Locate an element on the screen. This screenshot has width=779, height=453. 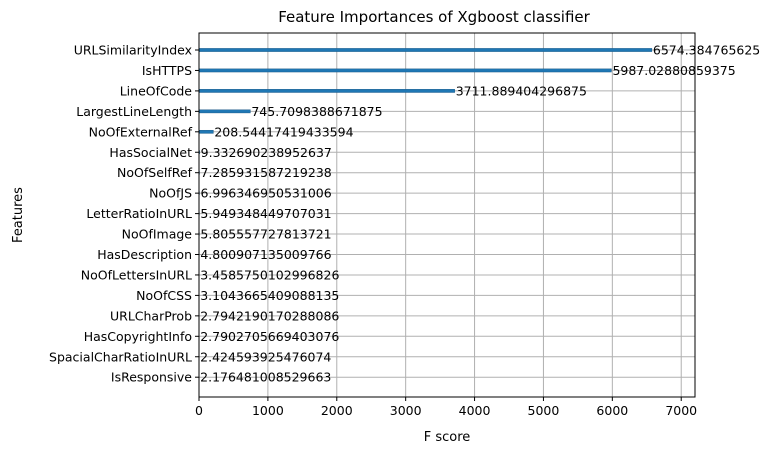
x-tick-label: 5000 is located at coordinates (544, 410).